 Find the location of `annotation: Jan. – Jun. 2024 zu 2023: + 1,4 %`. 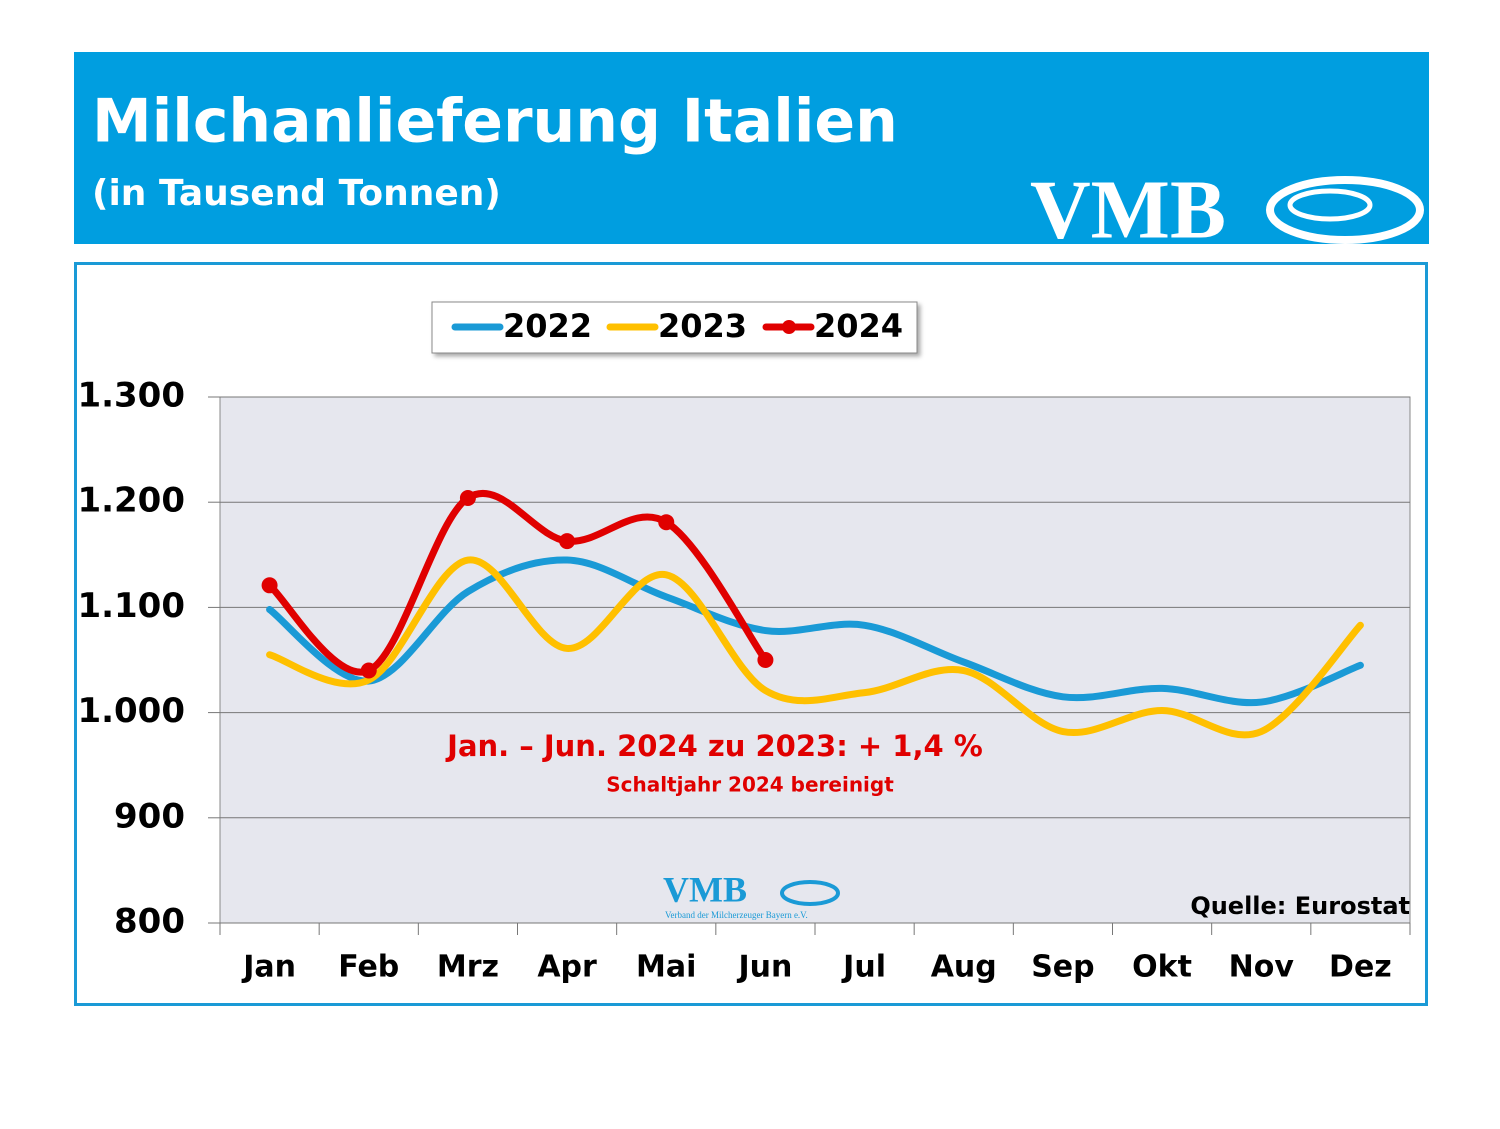

annotation: Jan. – Jun. 2024 zu 2023: + 1,4 % is located at coordinates (714, 746).